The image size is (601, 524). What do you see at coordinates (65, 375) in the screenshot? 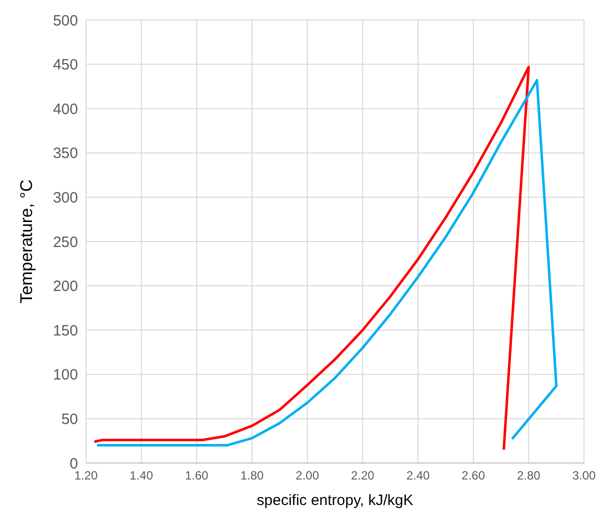
I see `y-tick-label: 100` at bounding box center [65, 375].